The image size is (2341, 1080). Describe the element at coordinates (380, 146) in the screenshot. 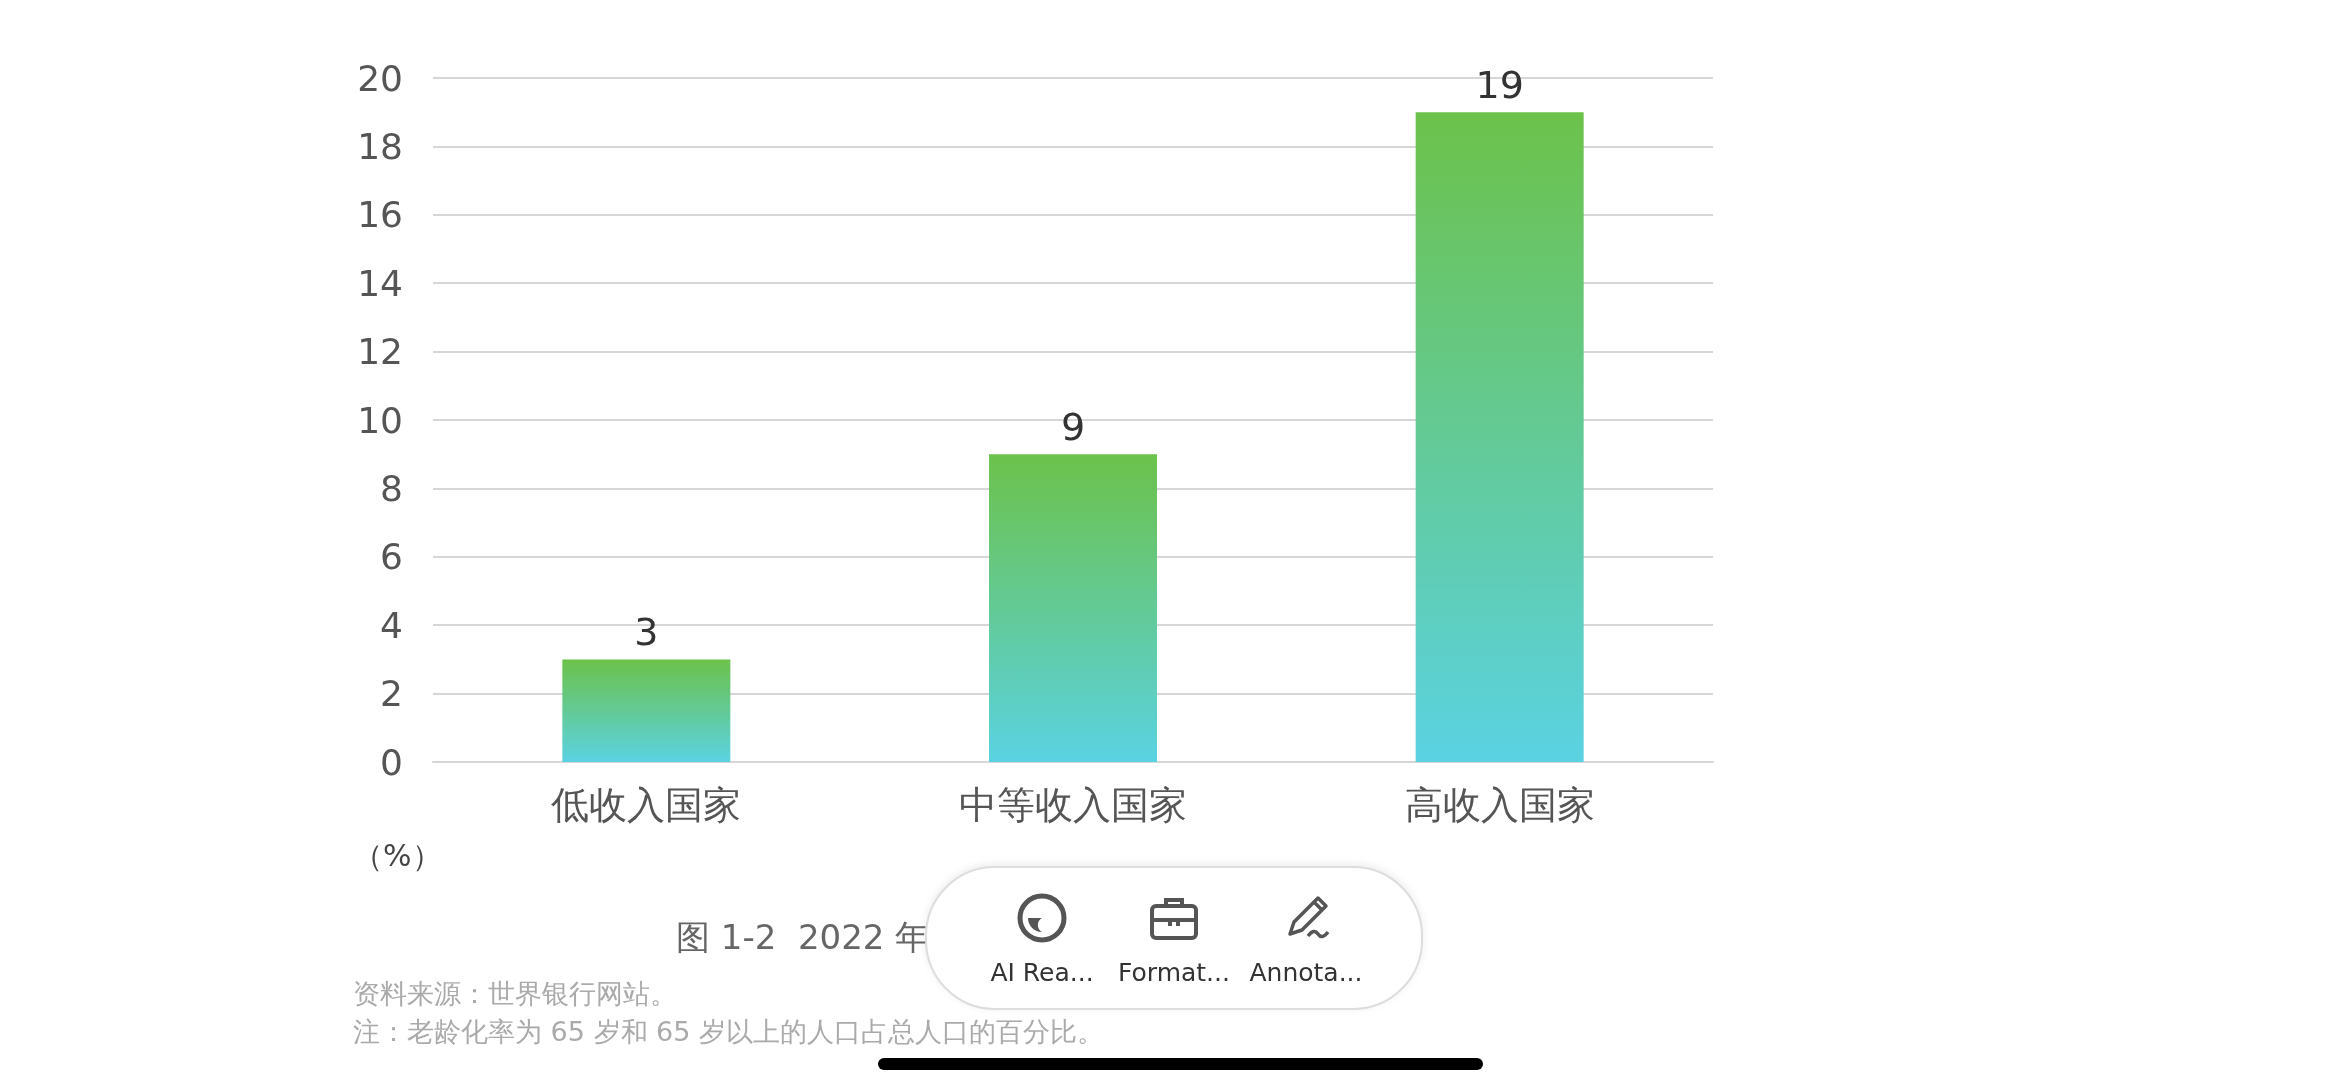

I see `y-tick-label: 18` at that location.